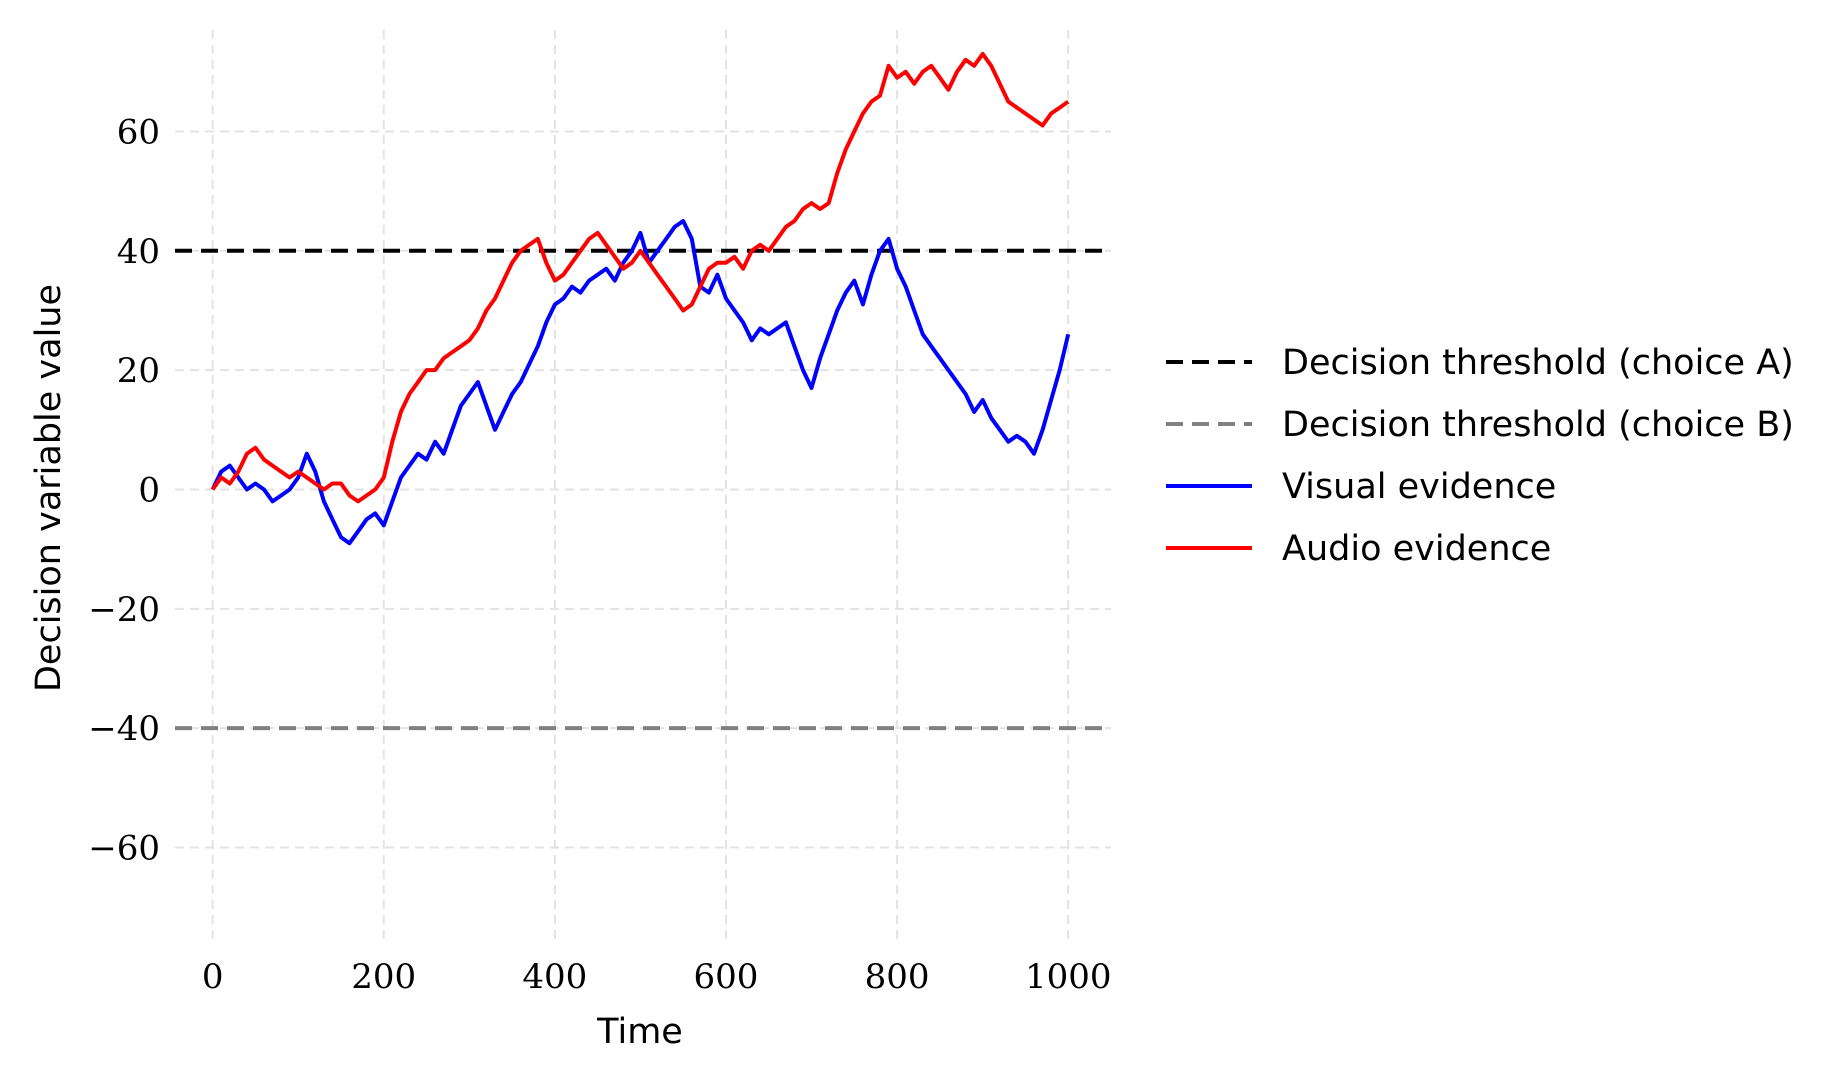  Describe the element at coordinates (138, 371) in the screenshot. I see `y-tick-label: 20` at that location.